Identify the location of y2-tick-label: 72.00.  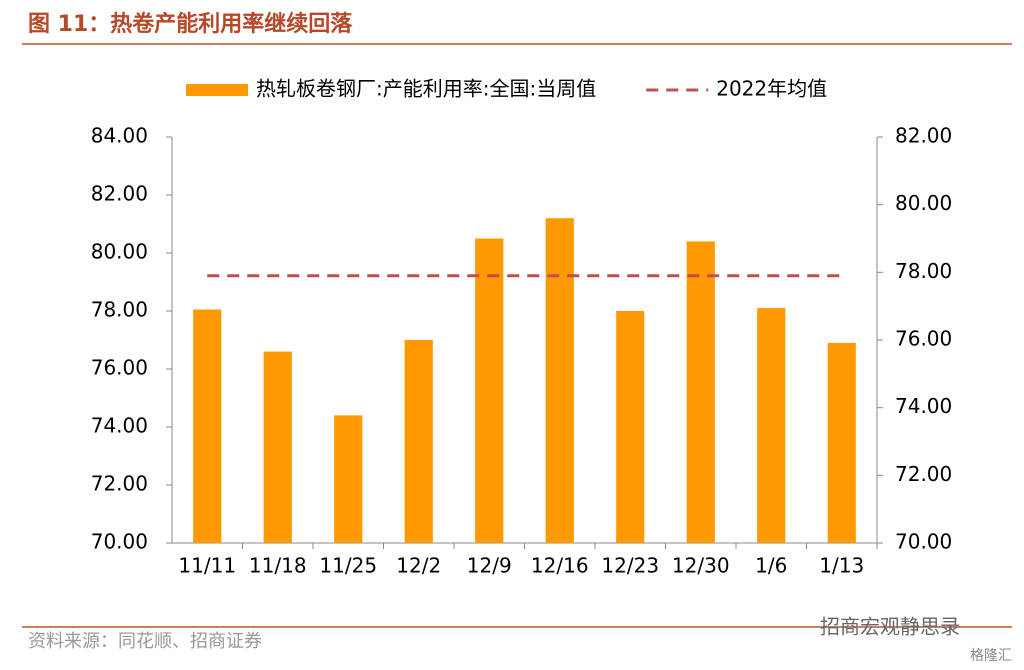
(923, 474).